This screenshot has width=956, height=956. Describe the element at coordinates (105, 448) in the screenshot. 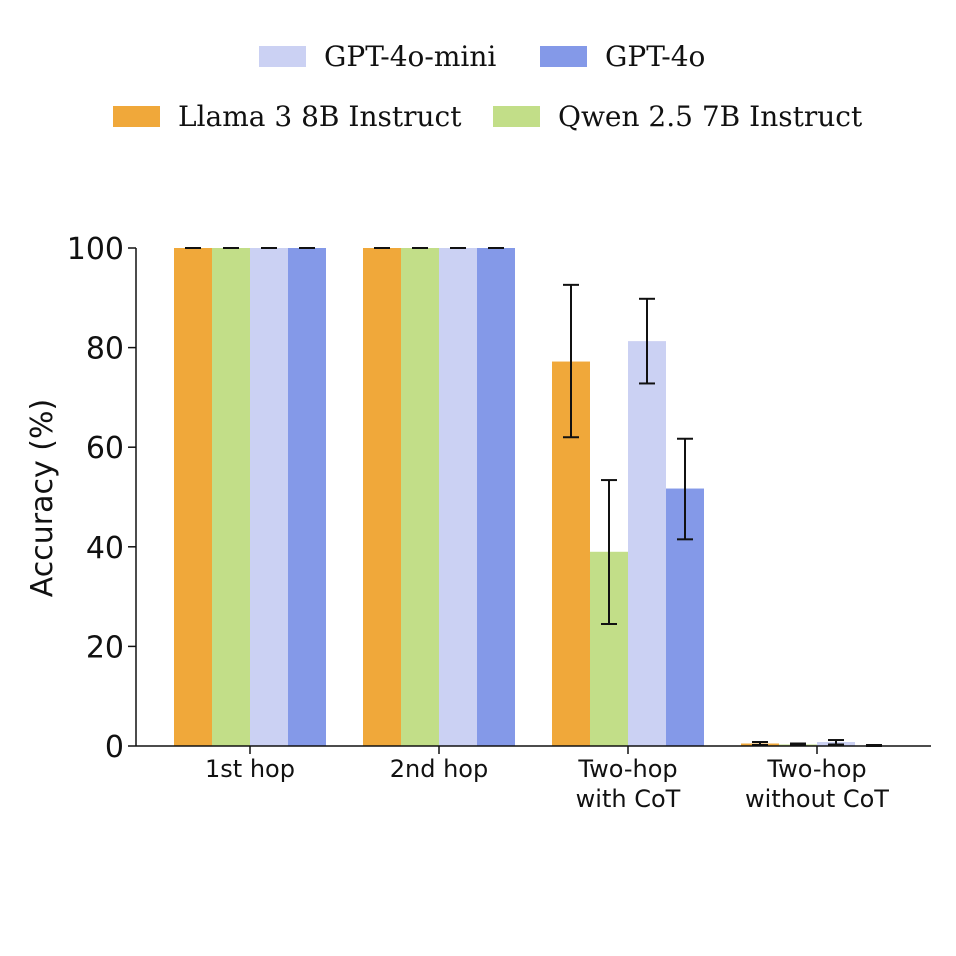

I see `y-tick-label: 60` at that location.